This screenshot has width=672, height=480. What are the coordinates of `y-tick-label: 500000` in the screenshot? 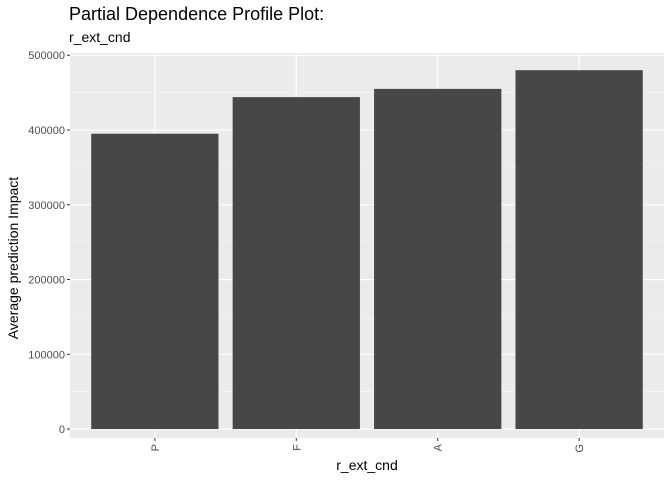 It's located at (46, 56).